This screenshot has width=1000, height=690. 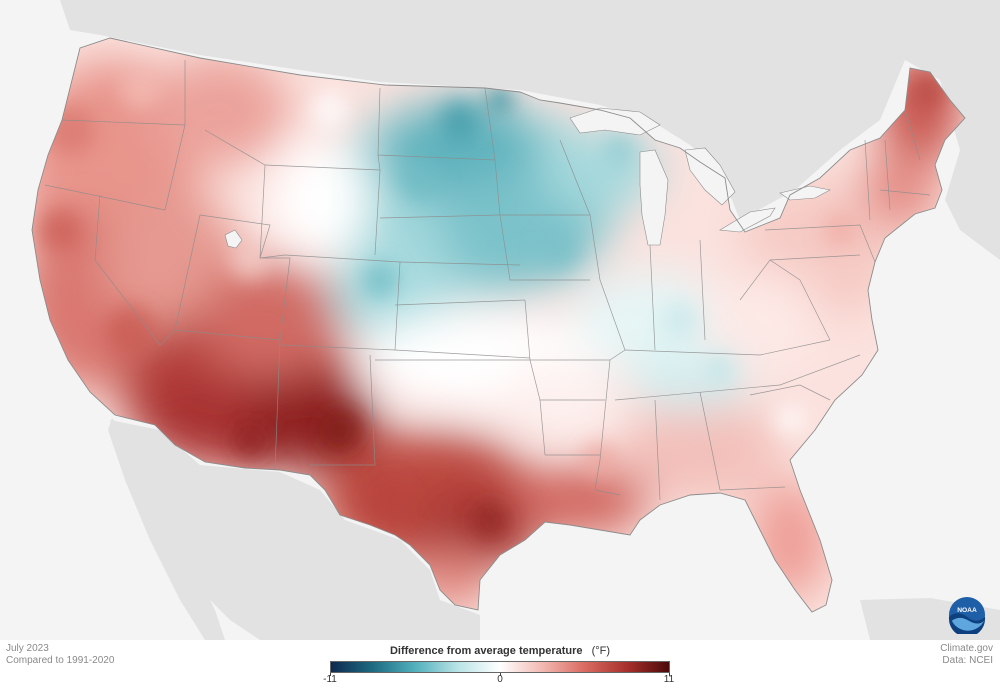 What do you see at coordinates (966, 648) in the screenshot?
I see `source-credit: Climate.gov` at bounding box center [966, 648].